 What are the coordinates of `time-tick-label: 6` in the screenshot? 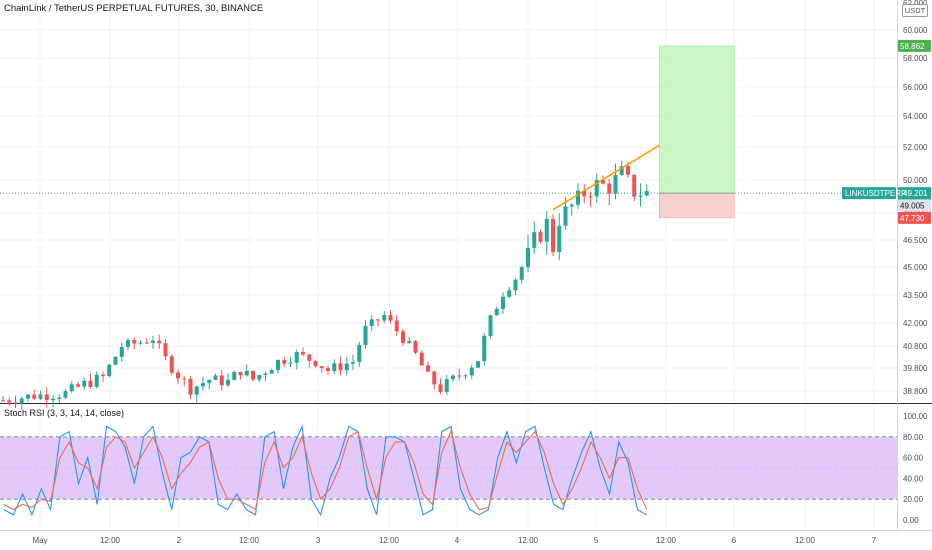 It's located at (734, 540).